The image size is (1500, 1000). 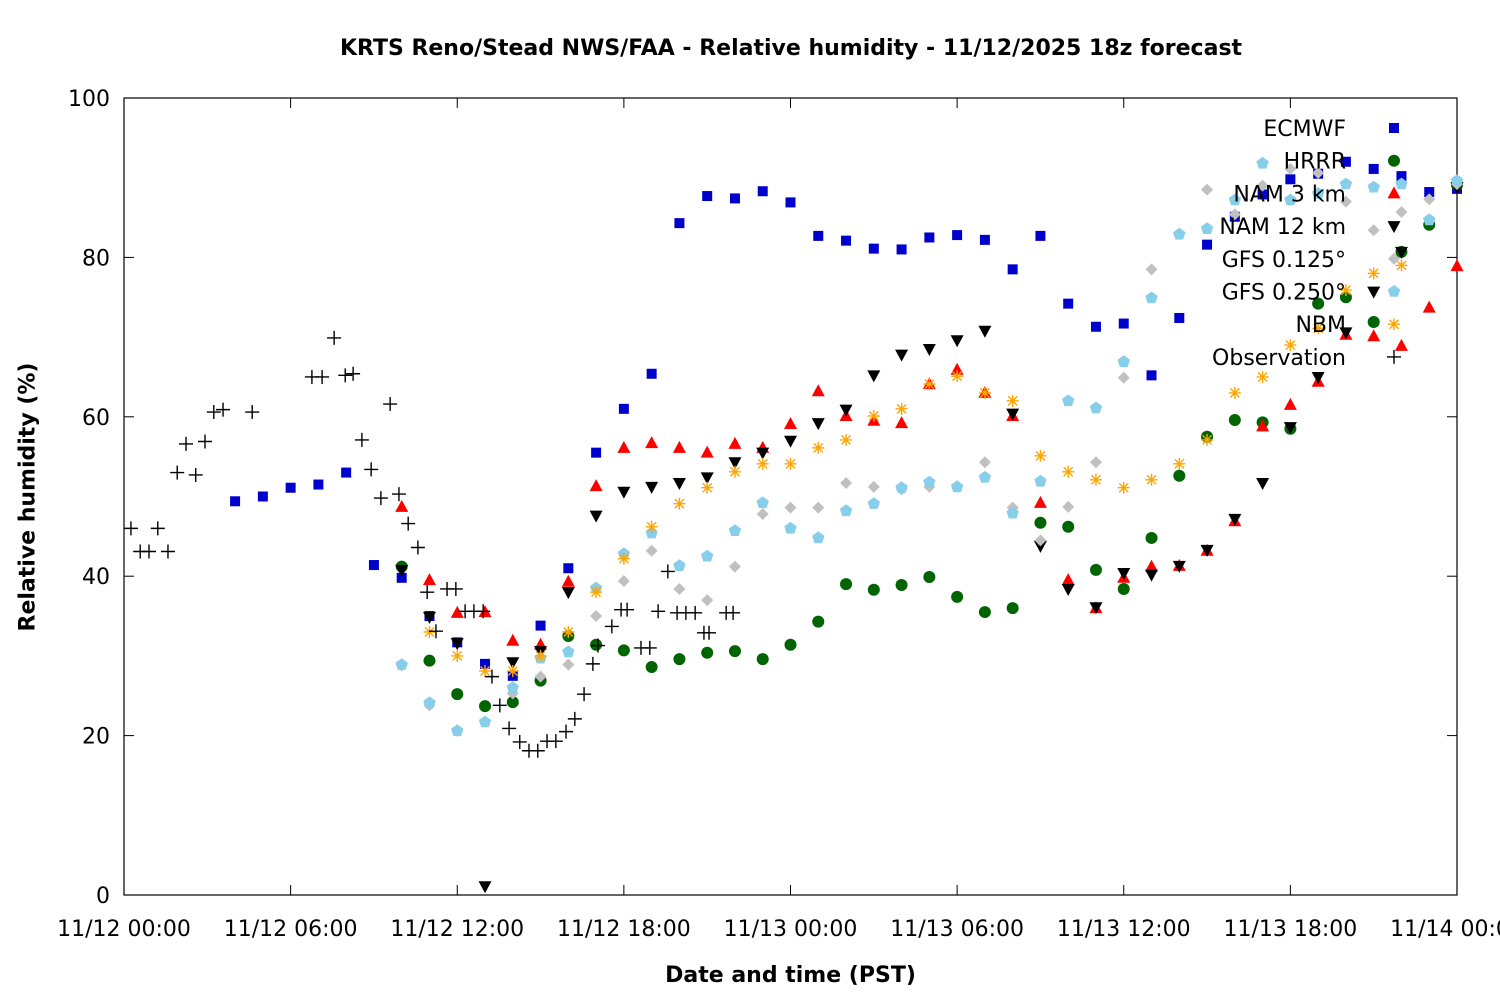 What do you see at coordinates (89, 99) in the screenshot?
I see `y-tick-label: 100` at bounding box center [89, 99].